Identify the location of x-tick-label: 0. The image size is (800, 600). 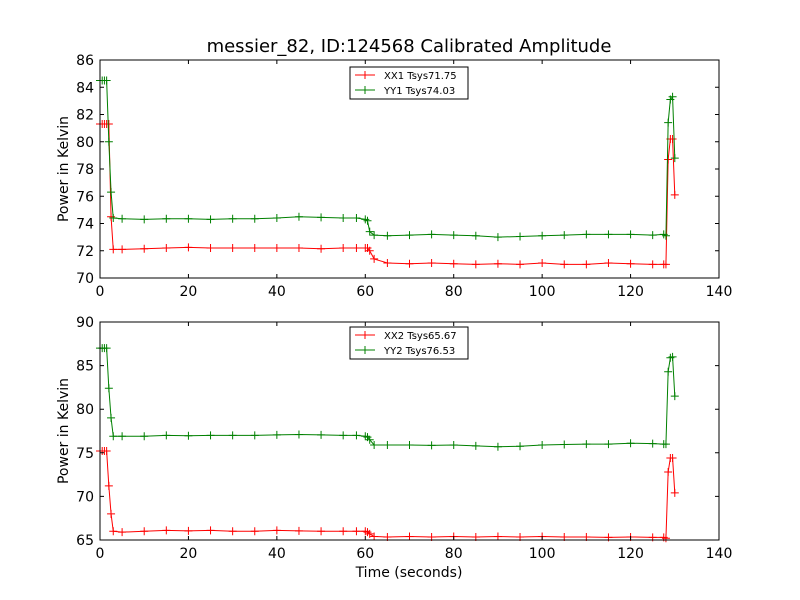
(100, 292).